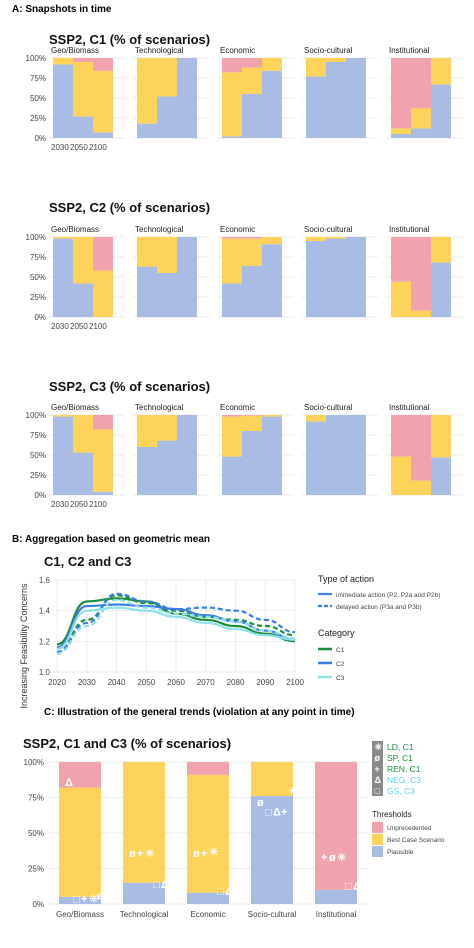 Image resolution: width=474 pixels, height=948 pixels. What do you see at coordinates (388, 595) in the screenshot?
I see `legend-label: immediate action (P2, P2a and P2b)` at bounding box center [388, 595].